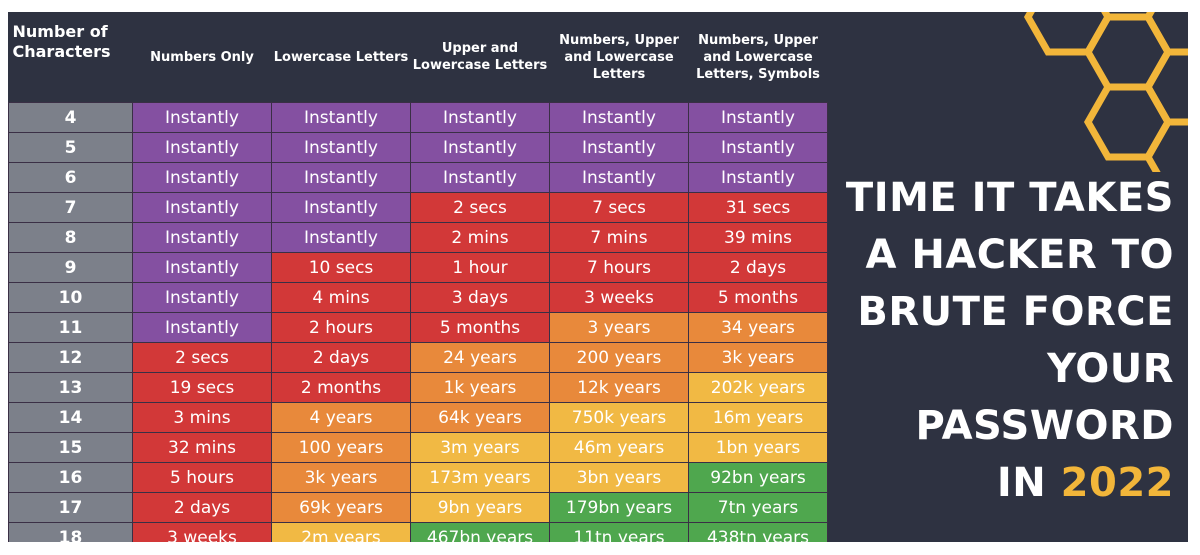  I want to click on time-cell: 2 months, so click(341, 387).